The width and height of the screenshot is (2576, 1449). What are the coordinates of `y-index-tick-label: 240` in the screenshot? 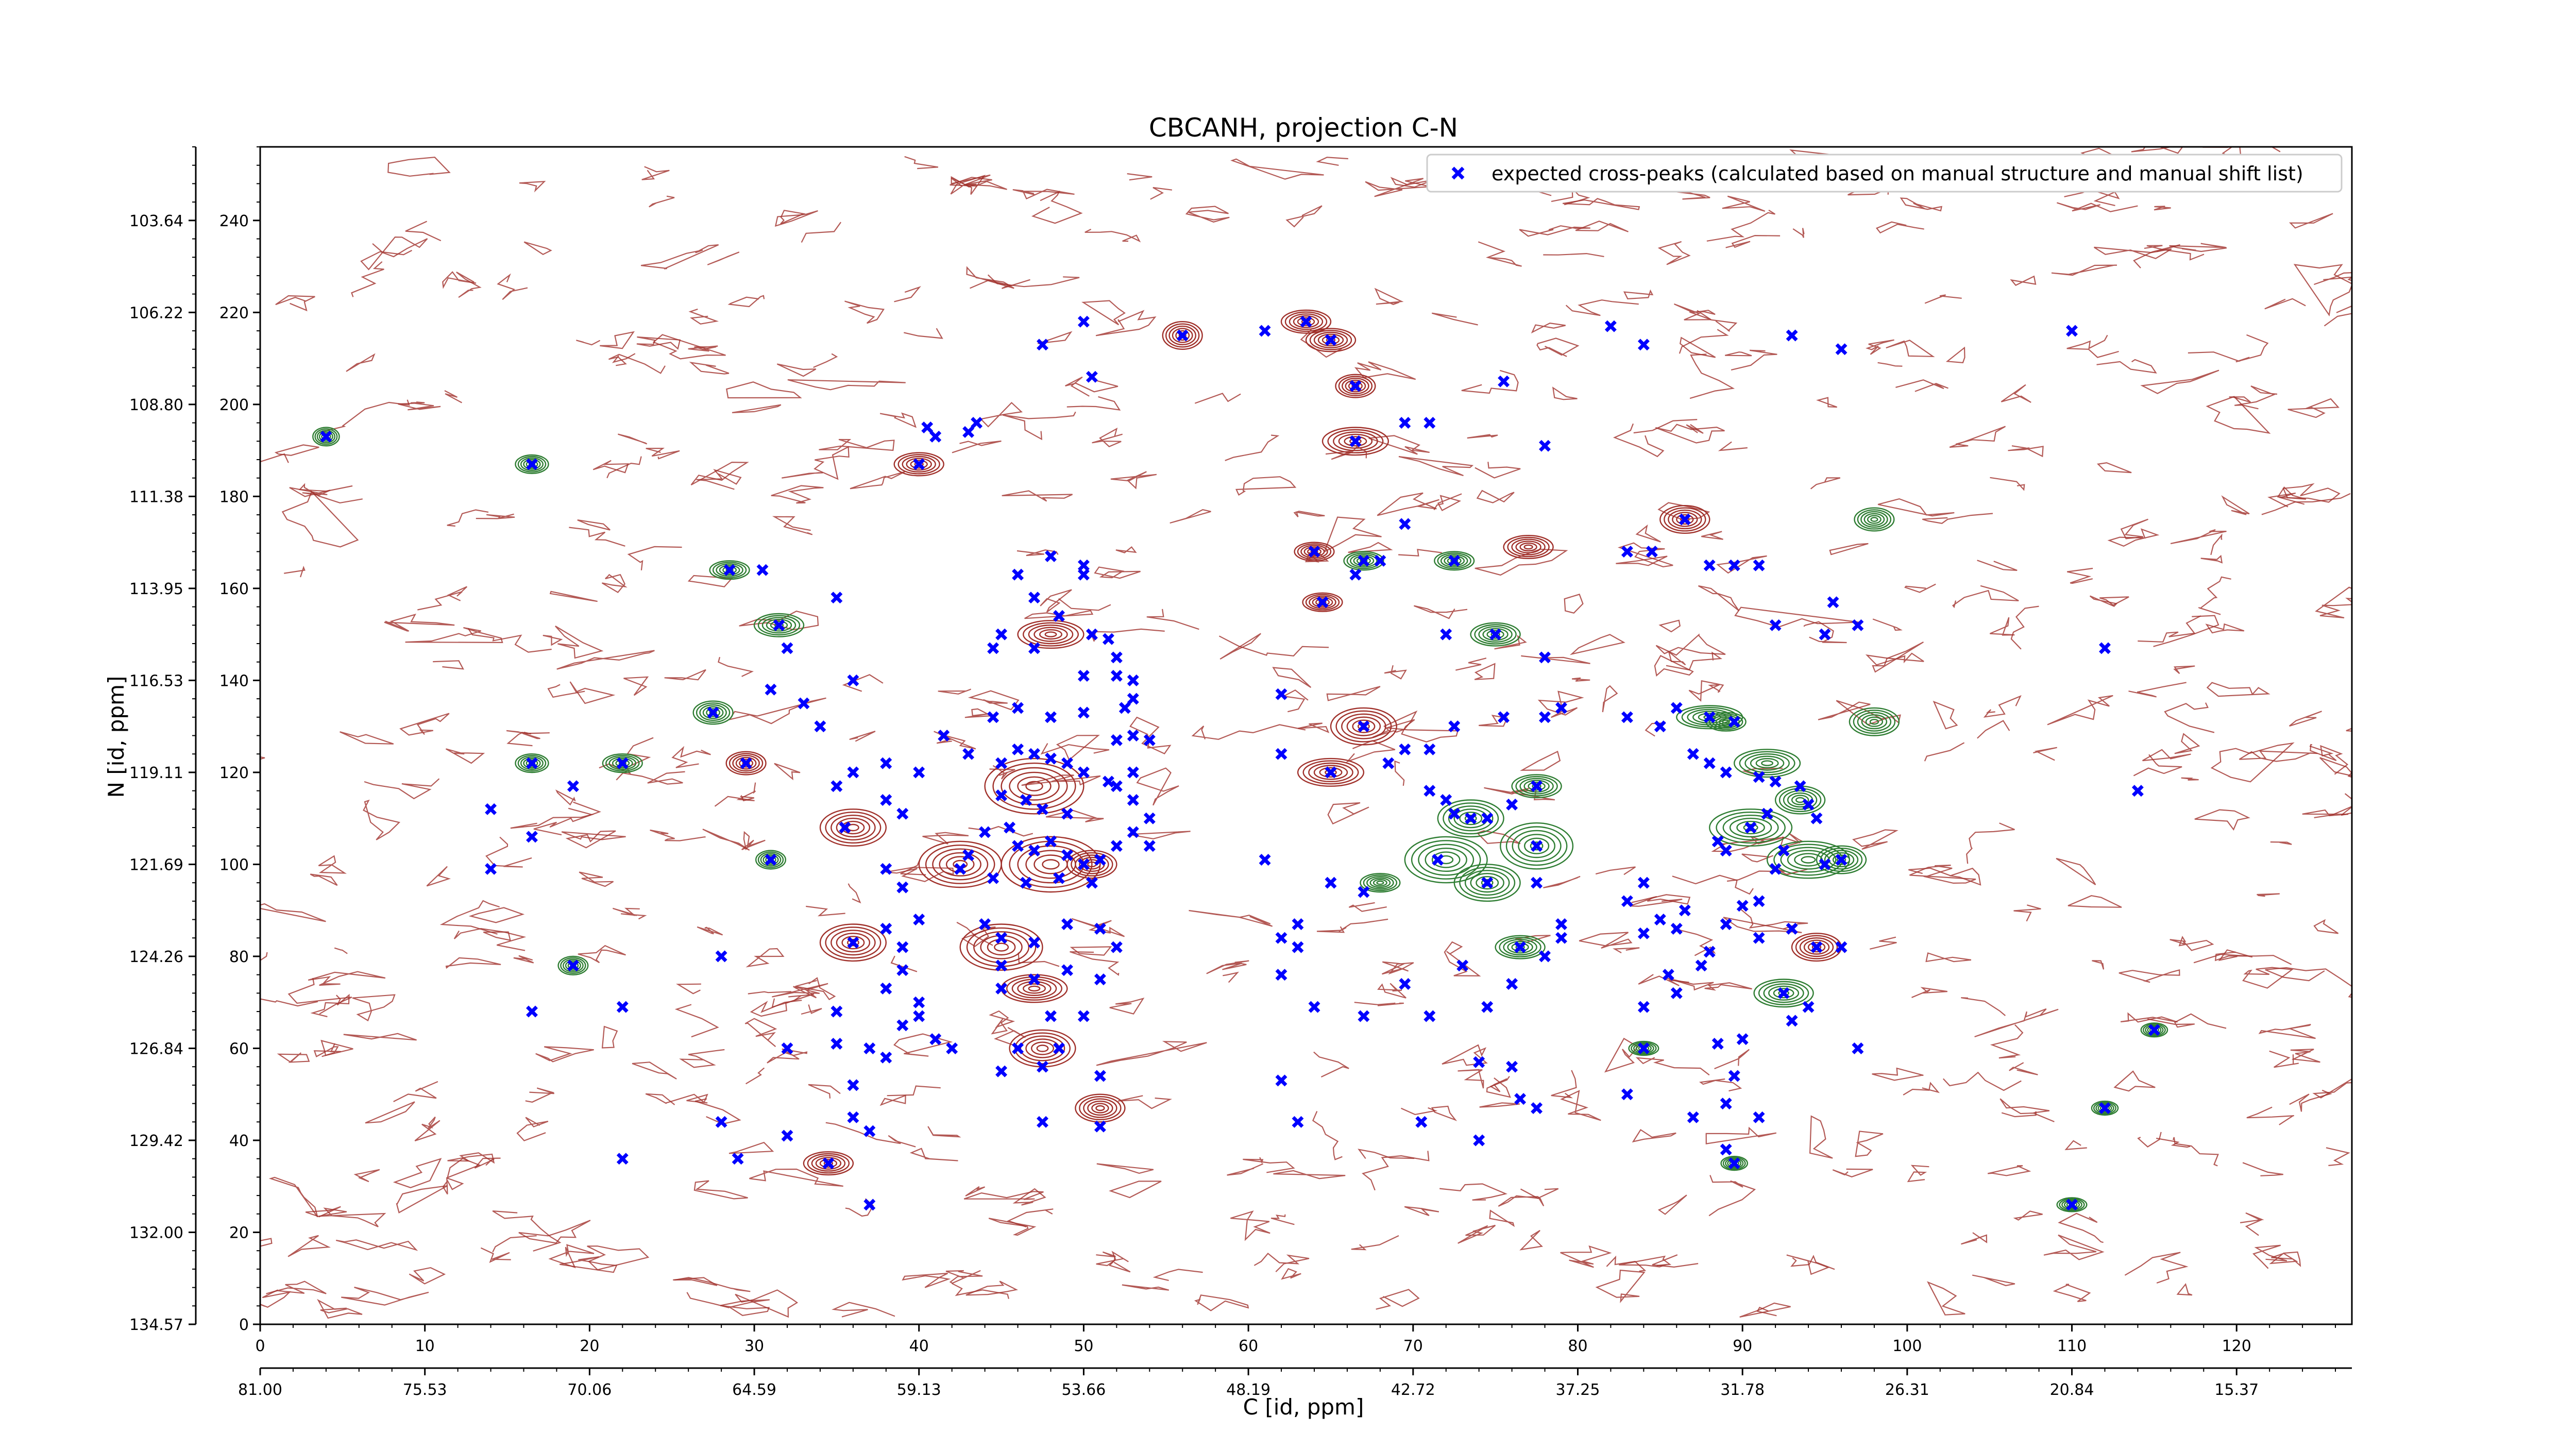 It's located at (234, 221).